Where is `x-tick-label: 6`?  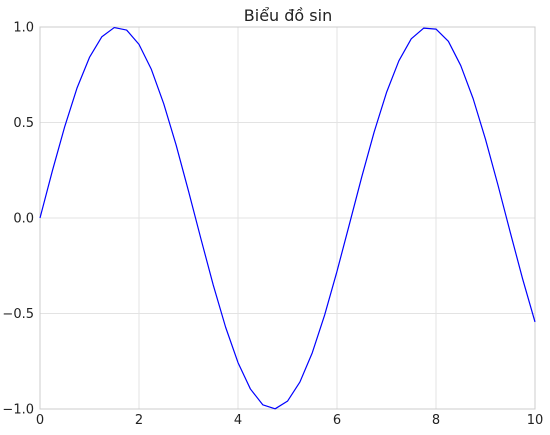
x-tick-label: 6 is located at coordinates (337, 420).